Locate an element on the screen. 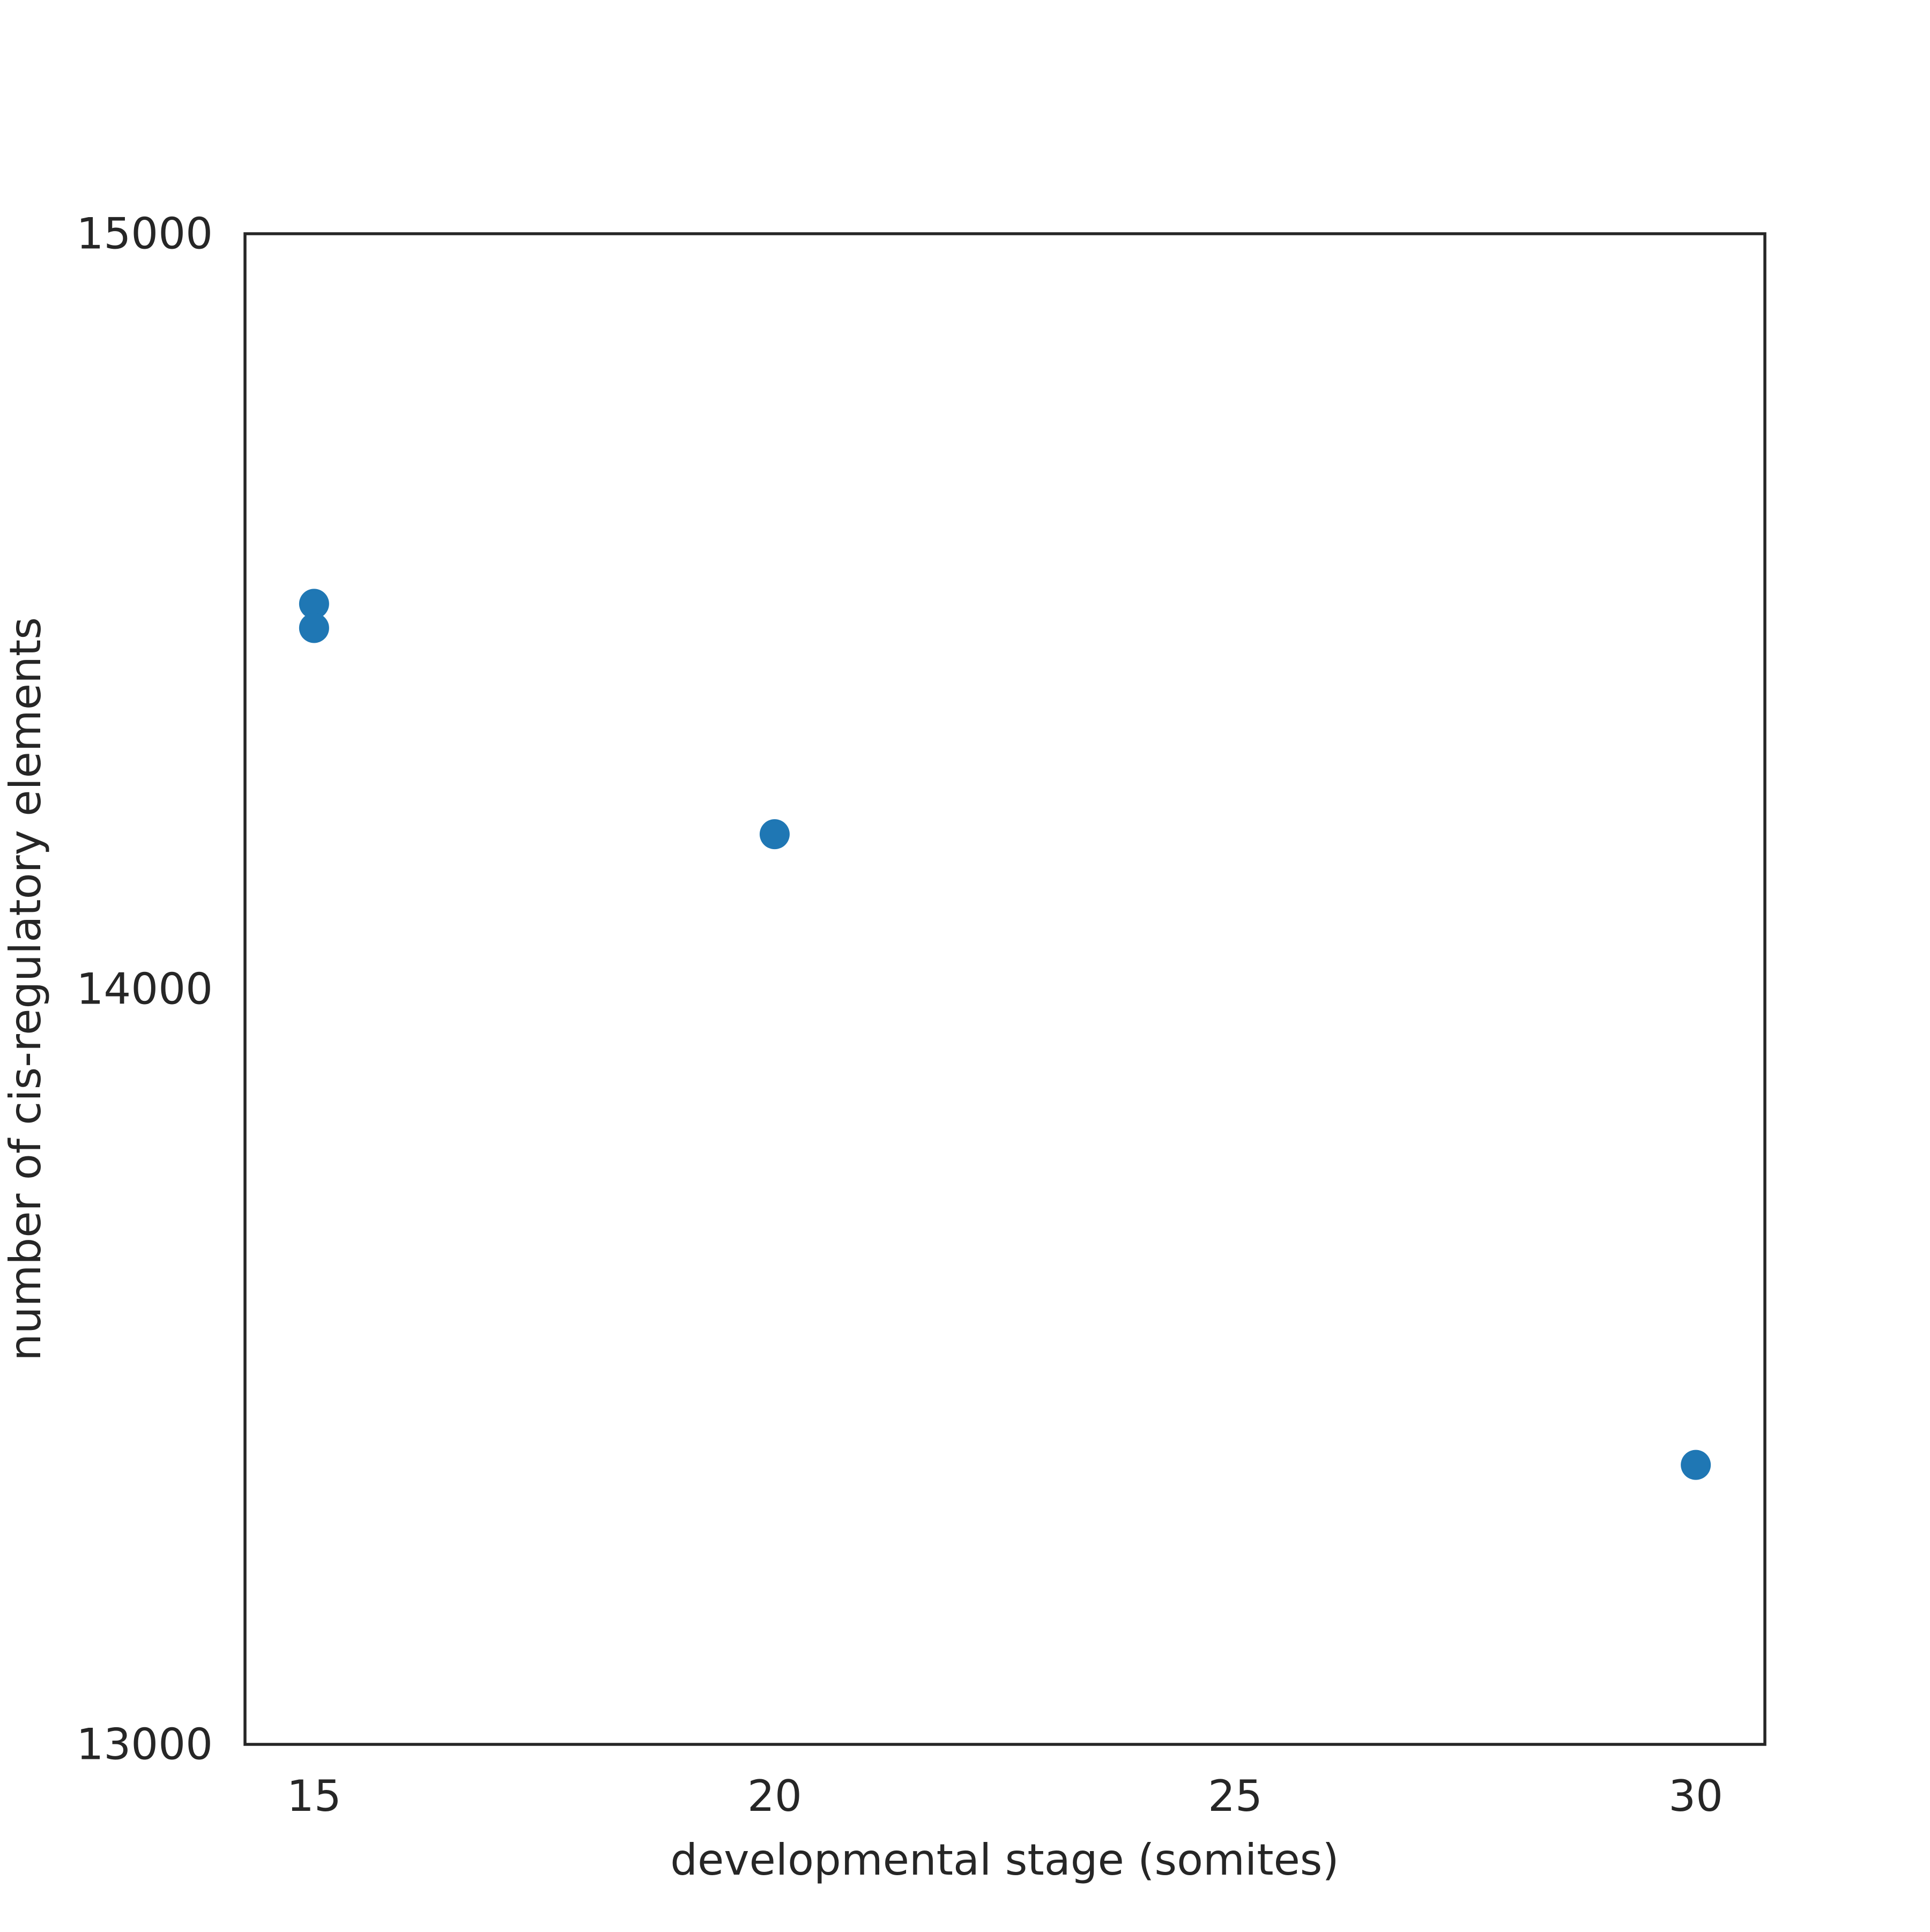  y-tick-label-13000: 13000 is located at coordinates (145, 1745).